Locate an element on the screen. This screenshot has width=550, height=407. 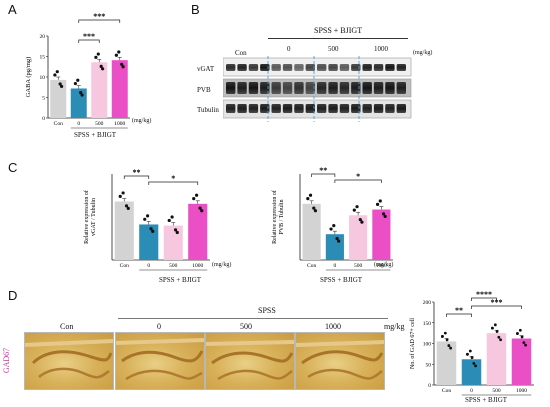
chart-c-left-ylabel-1: vGAT / Tubulin is located at coordinates (94, 217).